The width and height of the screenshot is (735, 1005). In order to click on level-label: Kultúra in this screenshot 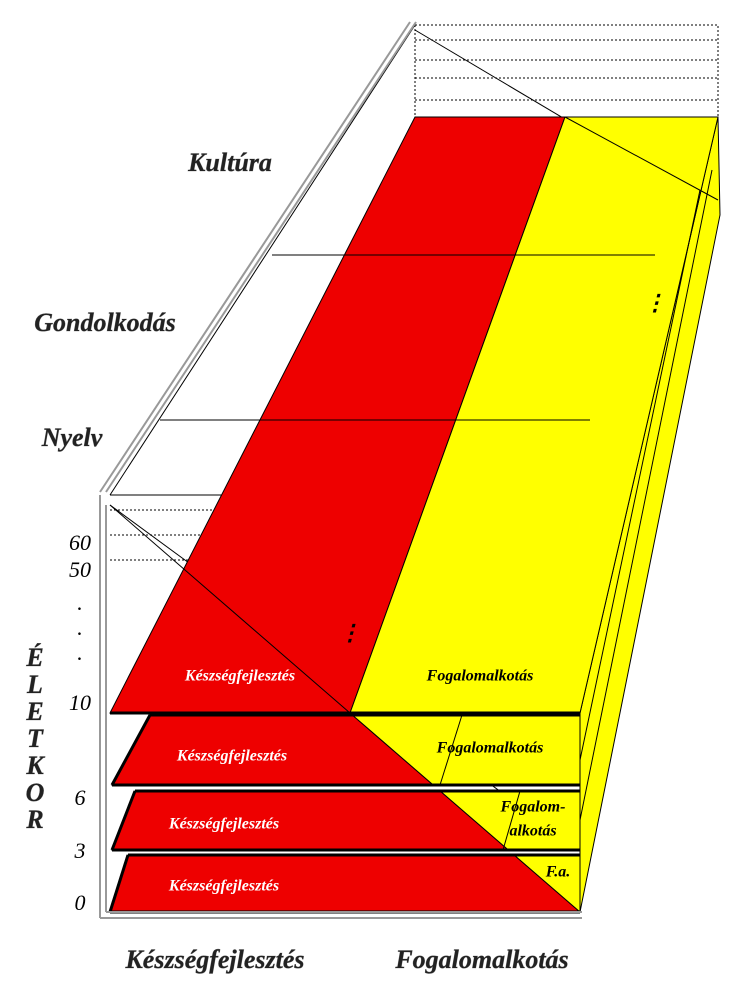, I will do `click(229, 162)`.